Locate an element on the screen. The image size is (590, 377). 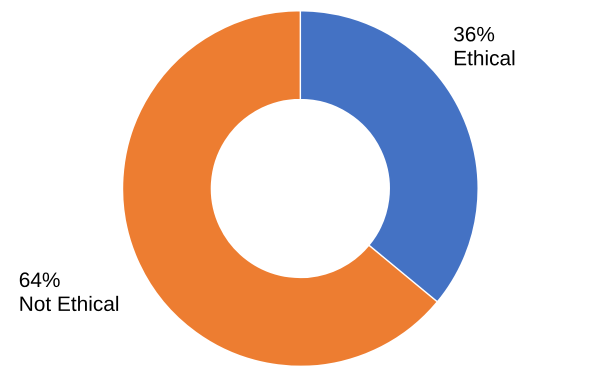
data-label: 36% is located at coordinates (474, 34).